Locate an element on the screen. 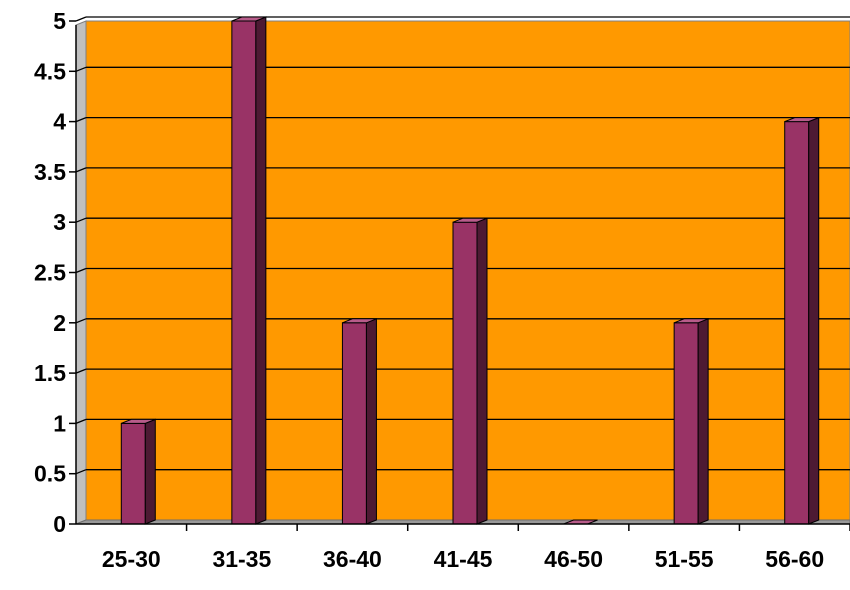 Image resolution: width=850 pixels, height=590 pixels. x-tick-label: 41-45 is located at coordinates (463, 559).